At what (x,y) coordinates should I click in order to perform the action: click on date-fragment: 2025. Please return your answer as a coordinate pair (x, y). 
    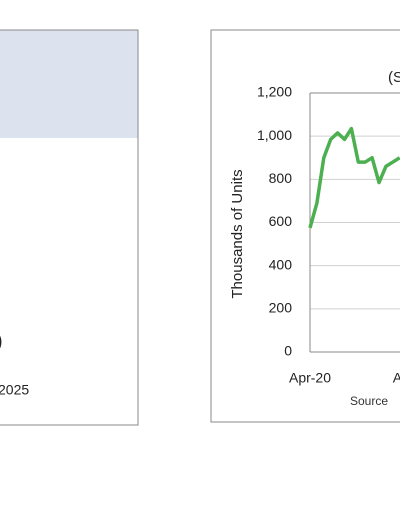
    Looking at the image, I should click on (14, 390).